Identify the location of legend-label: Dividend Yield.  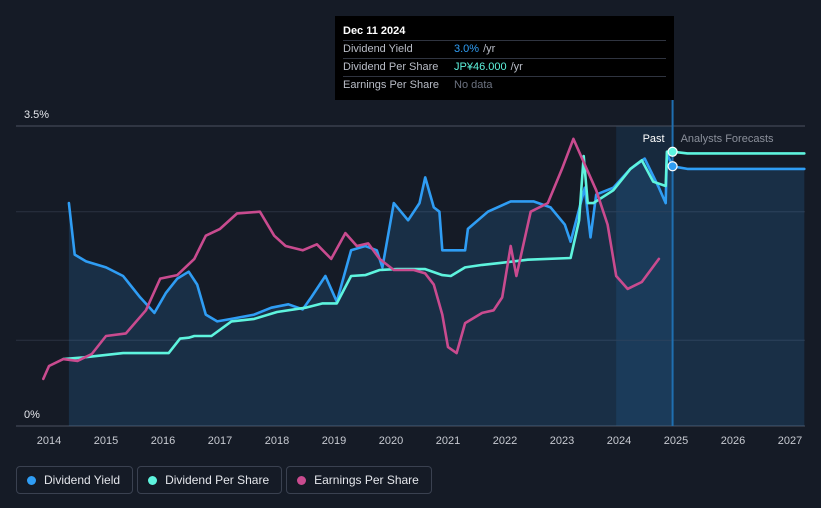
(82, 480).